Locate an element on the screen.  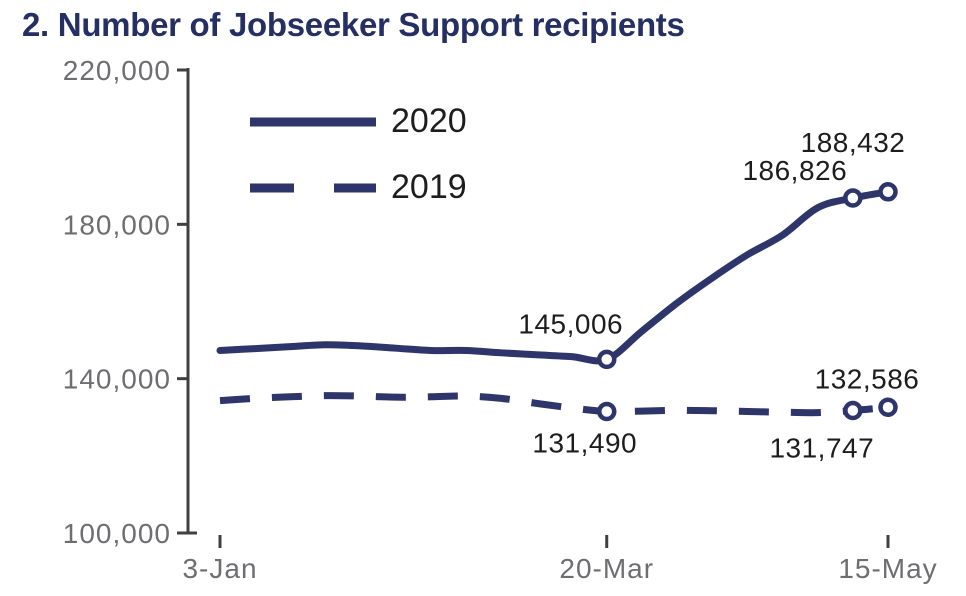
x-tick-label: 15-May is located at coordinates (887, 568).